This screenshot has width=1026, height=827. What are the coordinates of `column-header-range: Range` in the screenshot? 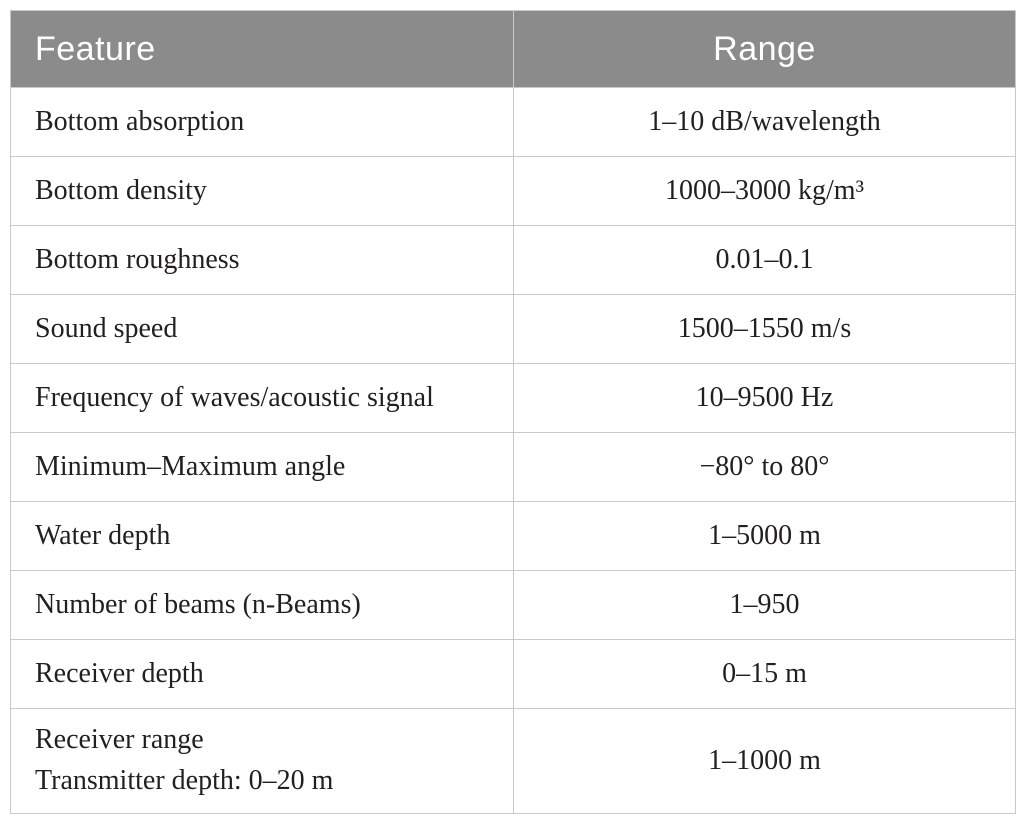 It's located at (764, 49).